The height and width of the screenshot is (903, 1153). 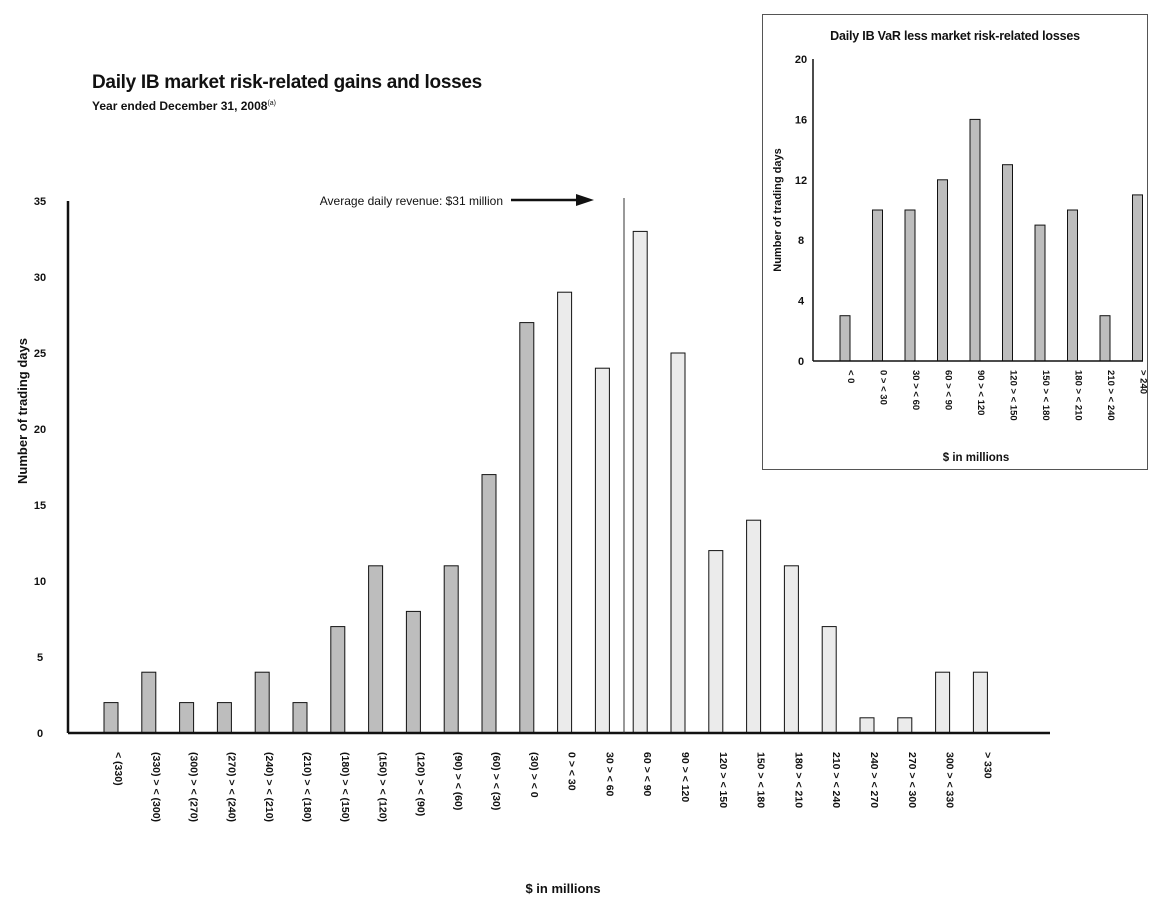 I want to click on main-x-tick-label: 150 > < 180, so click(x=761, y=780).